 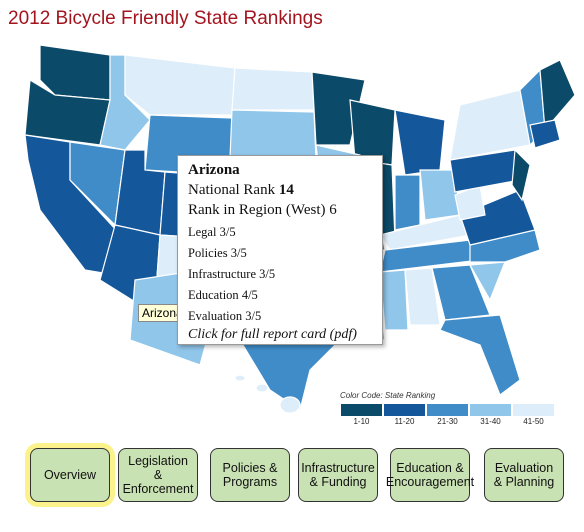 I want to click on legend-label: 41-50, so click(x=533, y=421).